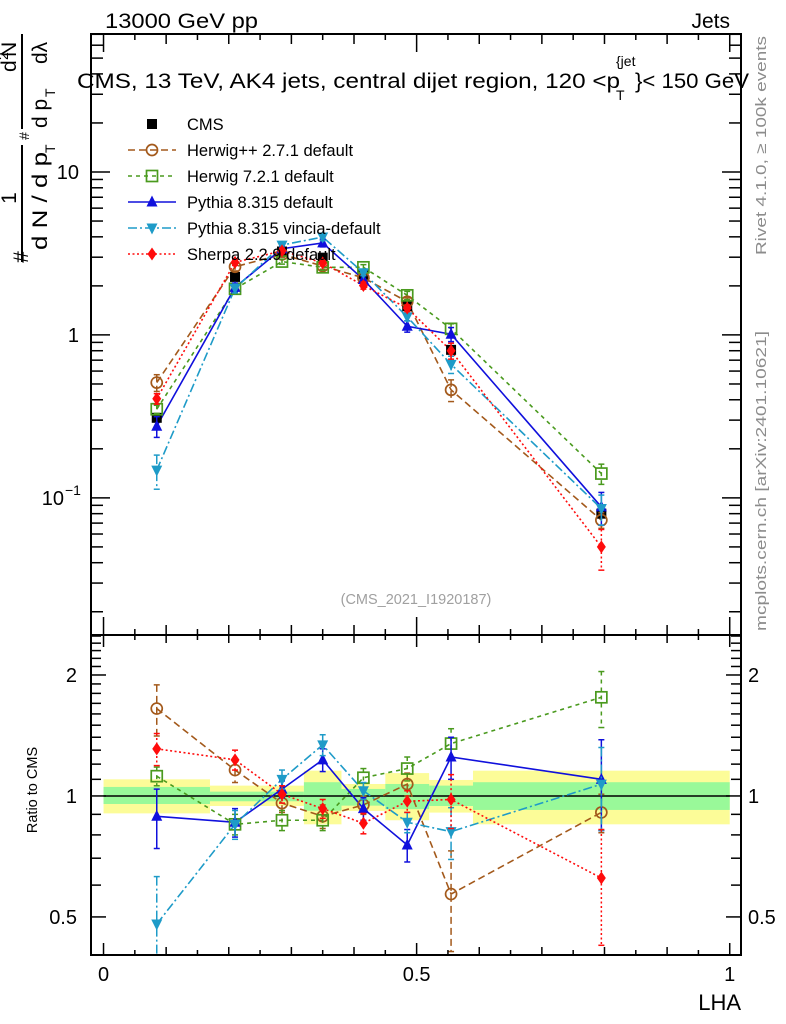  What do you see at coordinates (152, 254) in the screenshot?
I see `legend-marker-sherpa-2-2-9-default` at bounding box center [152, 254].